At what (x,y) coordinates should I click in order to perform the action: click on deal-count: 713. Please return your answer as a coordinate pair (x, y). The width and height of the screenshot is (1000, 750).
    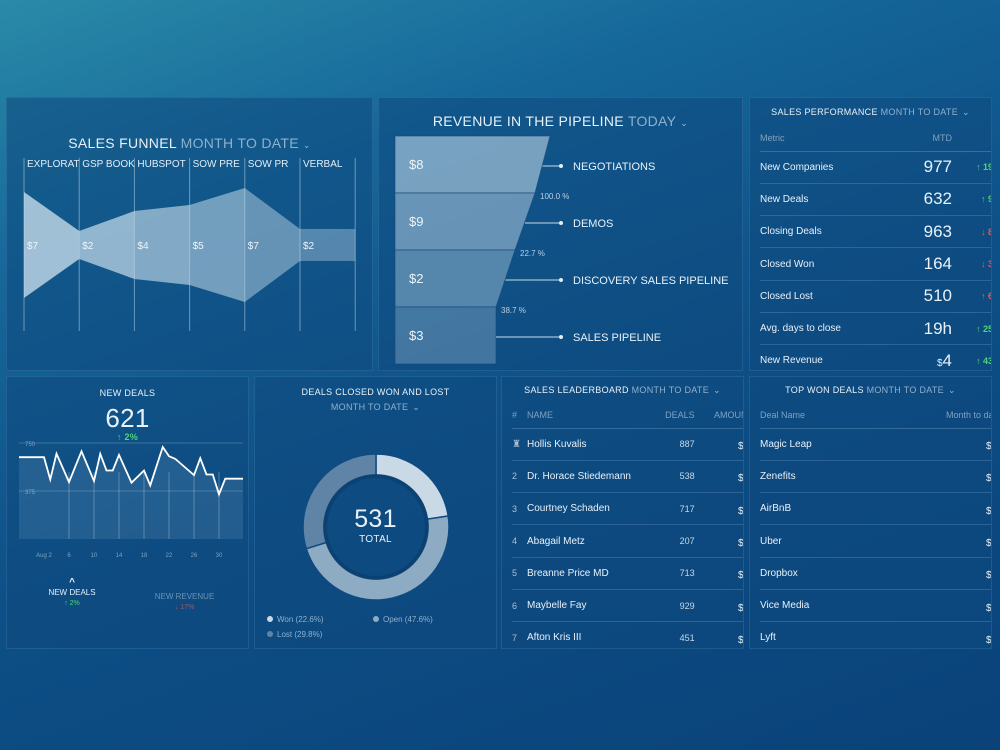
    Looking at the image, I should click on (680, 573).